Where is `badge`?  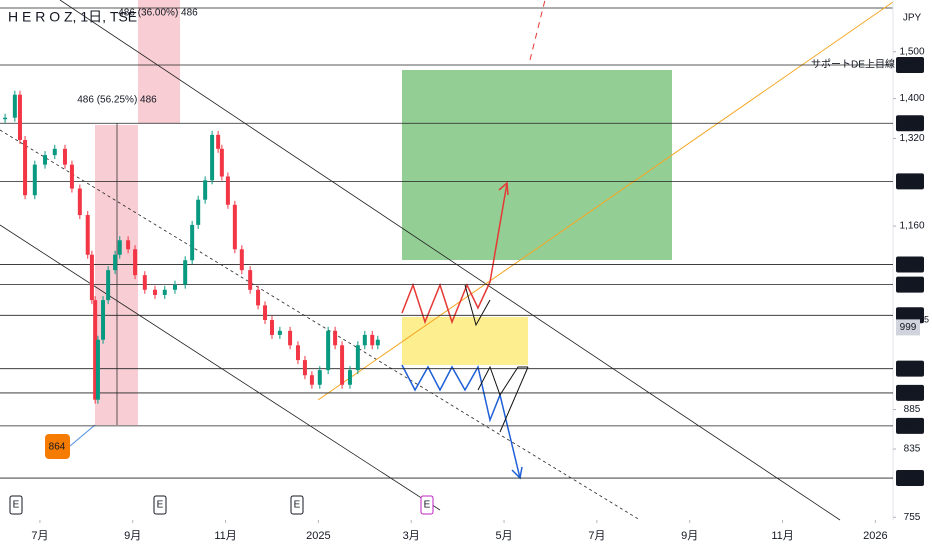 badge is located at coordinates (57, 446).